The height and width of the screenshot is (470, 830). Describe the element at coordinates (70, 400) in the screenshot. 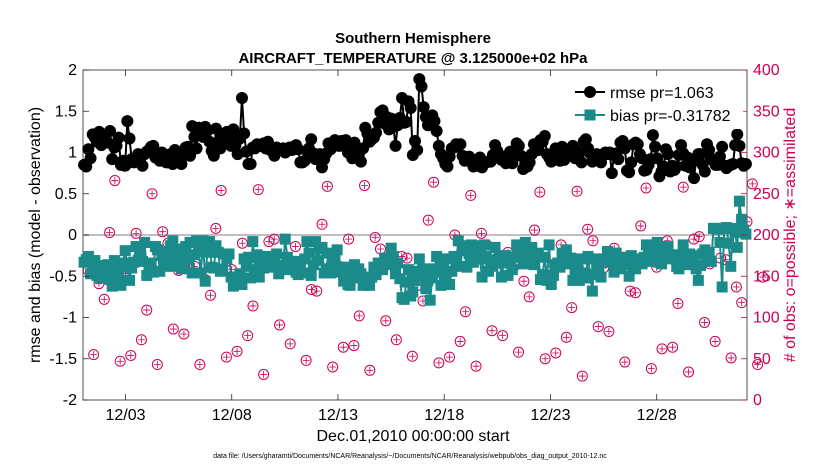

I see `y-tick-left-label: -2` at that location.